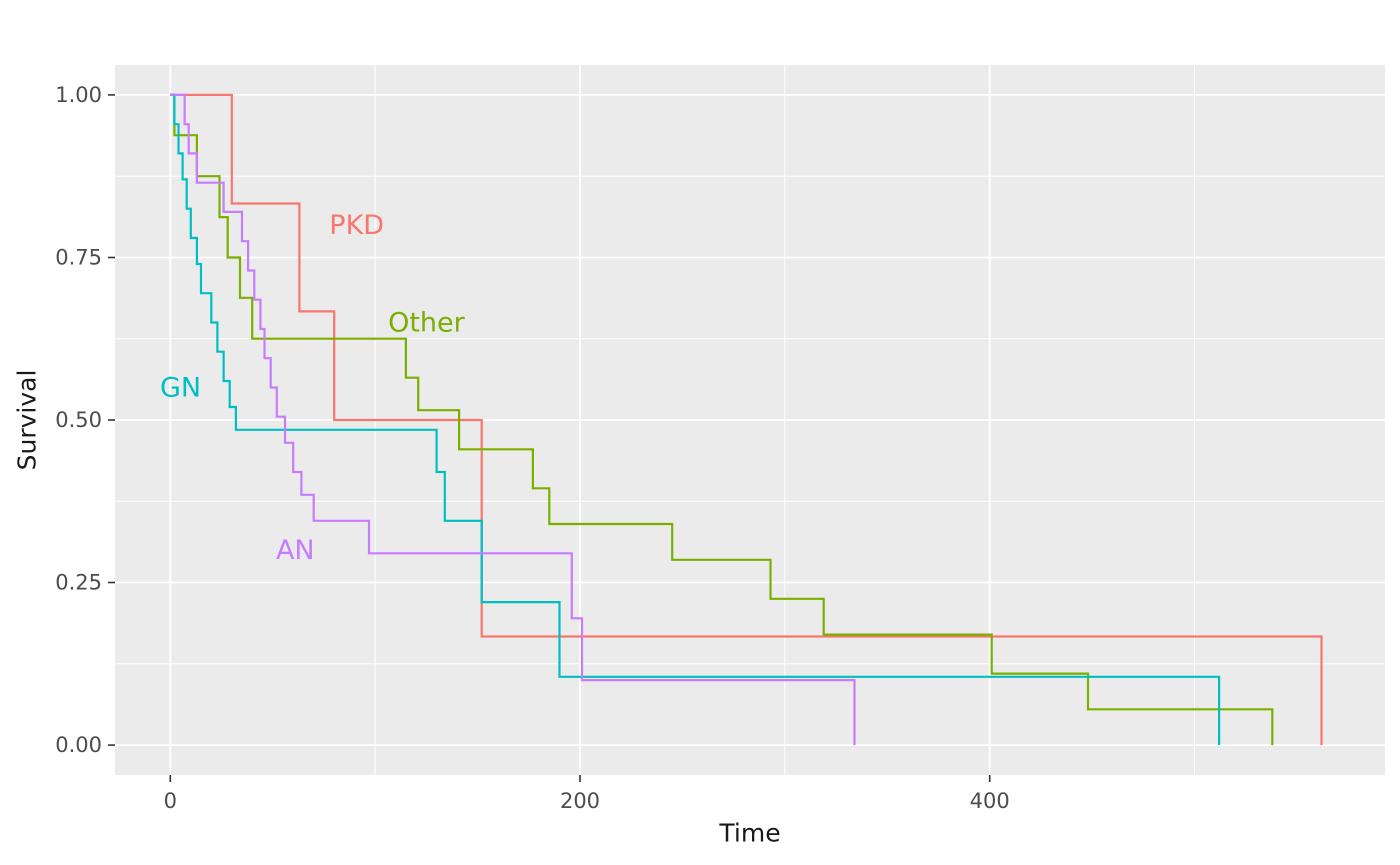  What do you see at coordinates (170, 801) in the screenshot?
I see `x-tick-label: 0` at bounding box center [170, 801].